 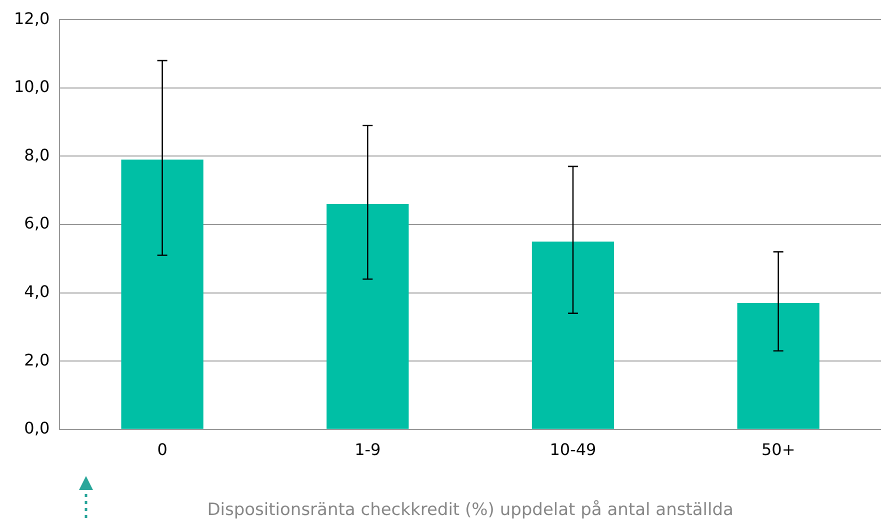 What do you see at coordinates (37, 428) in the screenshot?
I see `y-tick-label: 0,0` at bounding box center [37, 428].